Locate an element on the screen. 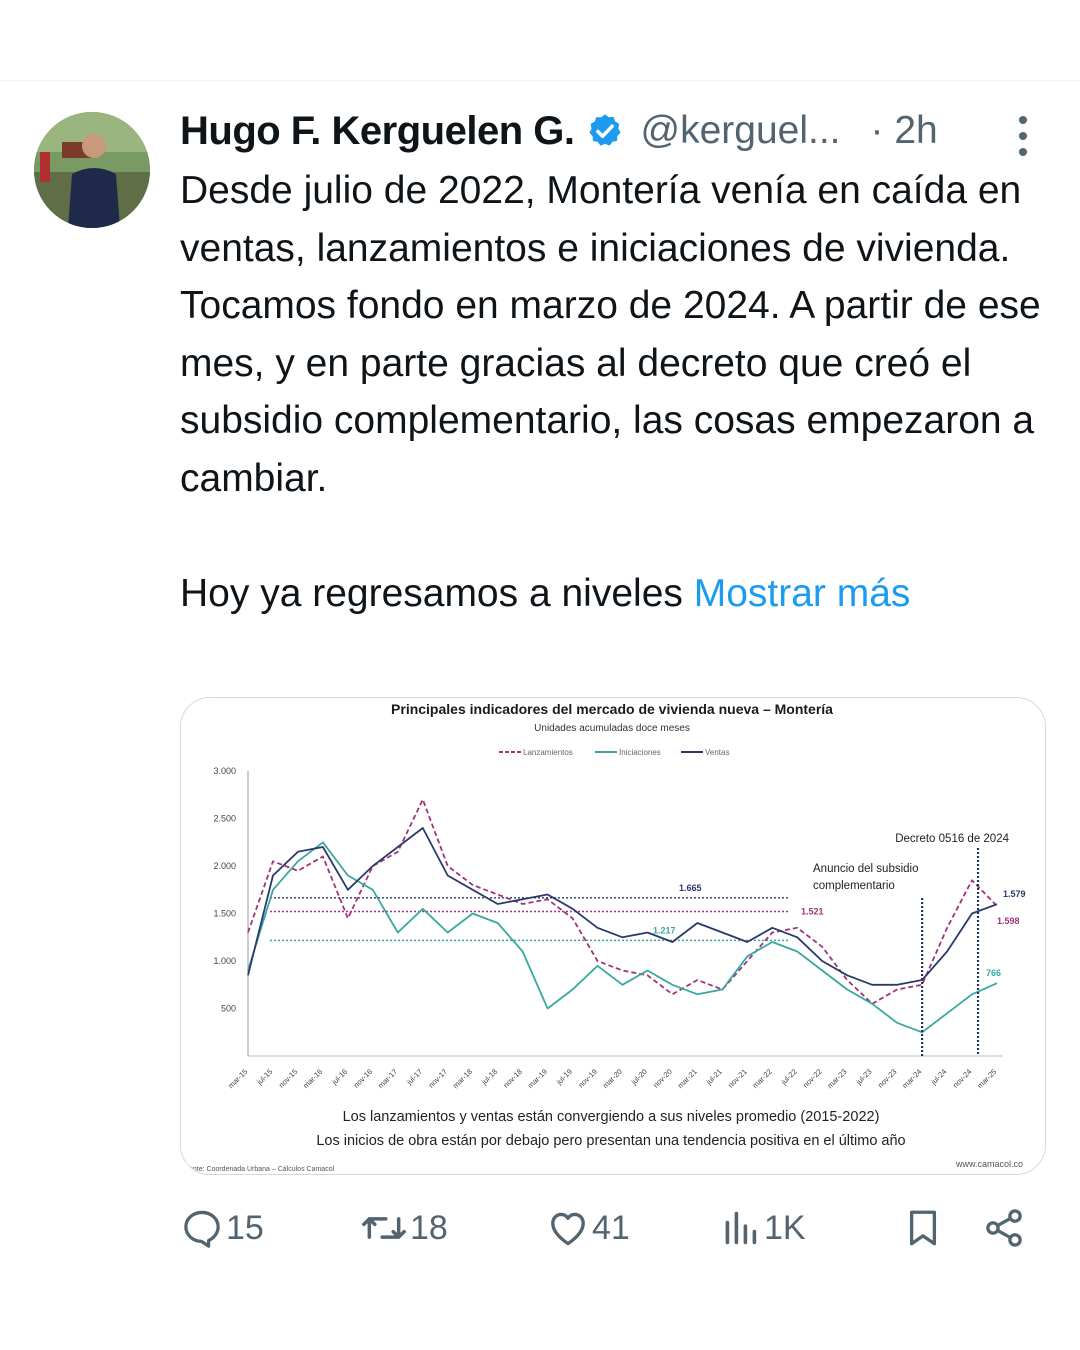  legend-label: Lanzamientos is located at coordinates (548, 752).